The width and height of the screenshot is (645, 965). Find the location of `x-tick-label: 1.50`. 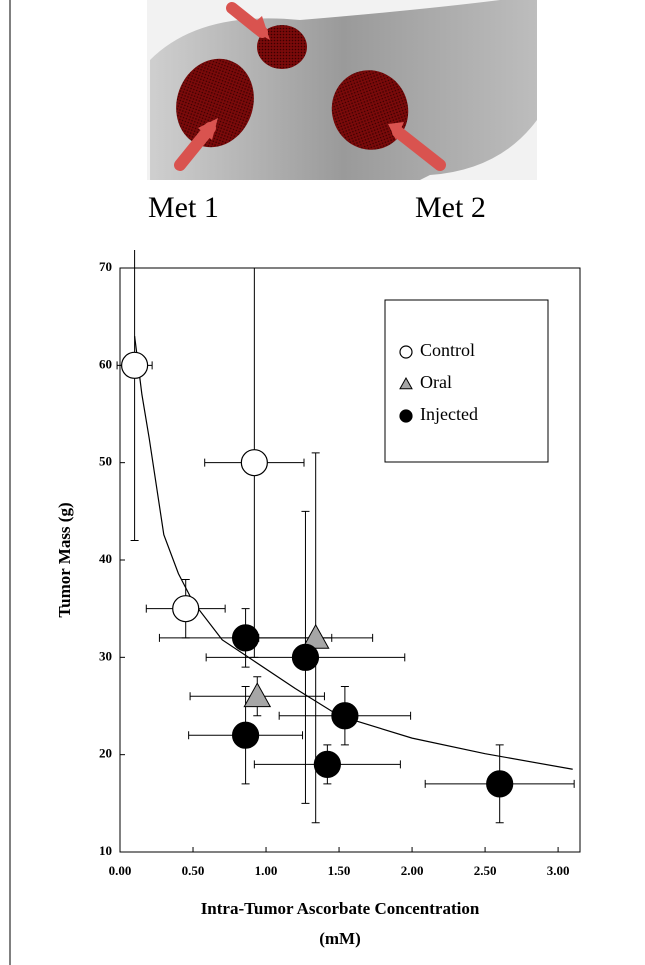

x-tick-label: 1.50 is located at coordinates (339, 870).